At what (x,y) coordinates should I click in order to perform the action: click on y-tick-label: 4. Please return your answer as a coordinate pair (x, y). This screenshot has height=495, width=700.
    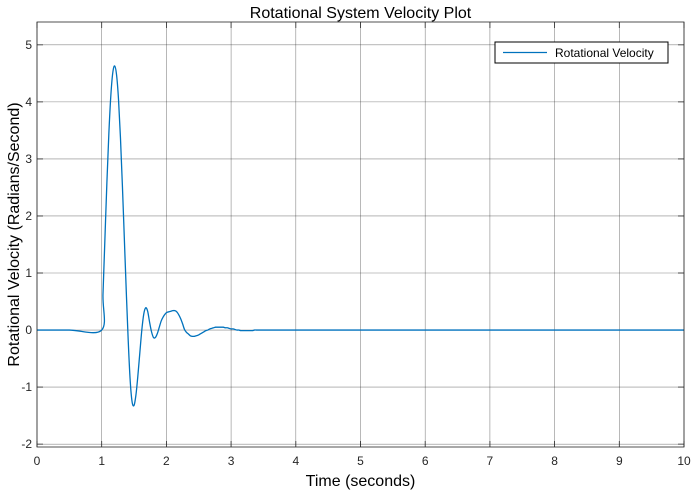
    Looking at the image, I should click on (28, 102).